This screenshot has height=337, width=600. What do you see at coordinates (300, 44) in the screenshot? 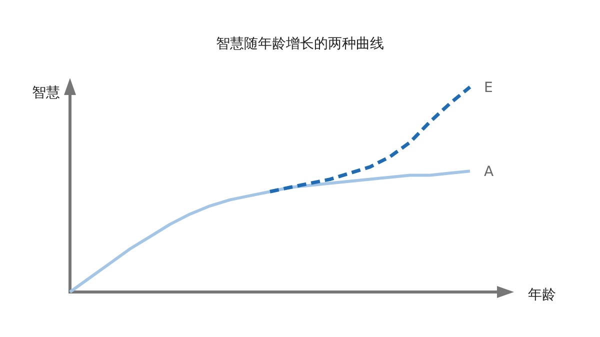
I see `chart-title: 智慧随年龄增长的两种曲线` at bounding box center [300, 44].